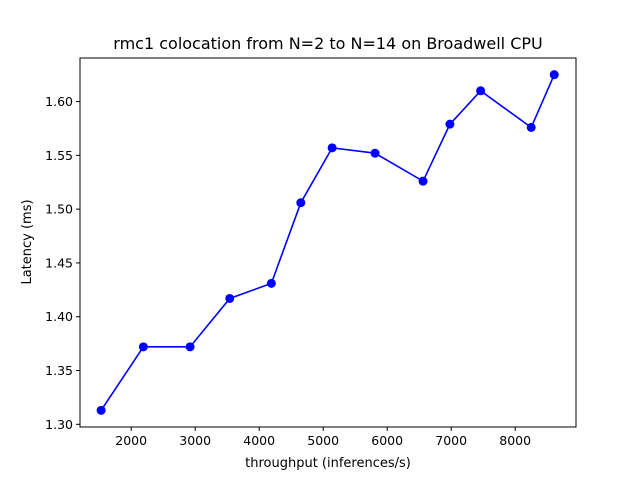 The height and width of the screenshot is (480, 640). What do you see at coordinates (59, 101) in the screenshot?
I see `y-tick-label: 1.60` at bounding box center [59, 101].